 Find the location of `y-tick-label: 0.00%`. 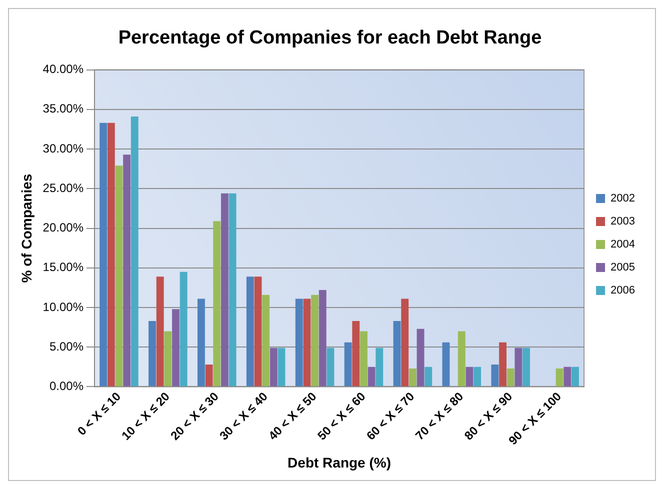

y-tick-label: 0.00% is located at coordinates (66, 386).